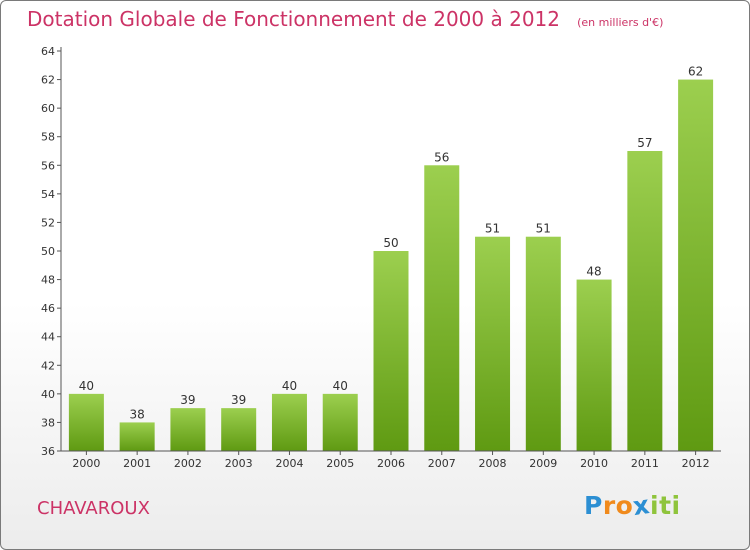 The image size is (750, 550). What do you see at coordinates (188, 429) in the screenshot?
I see `bar-2002` at bounding box center [188, 429].